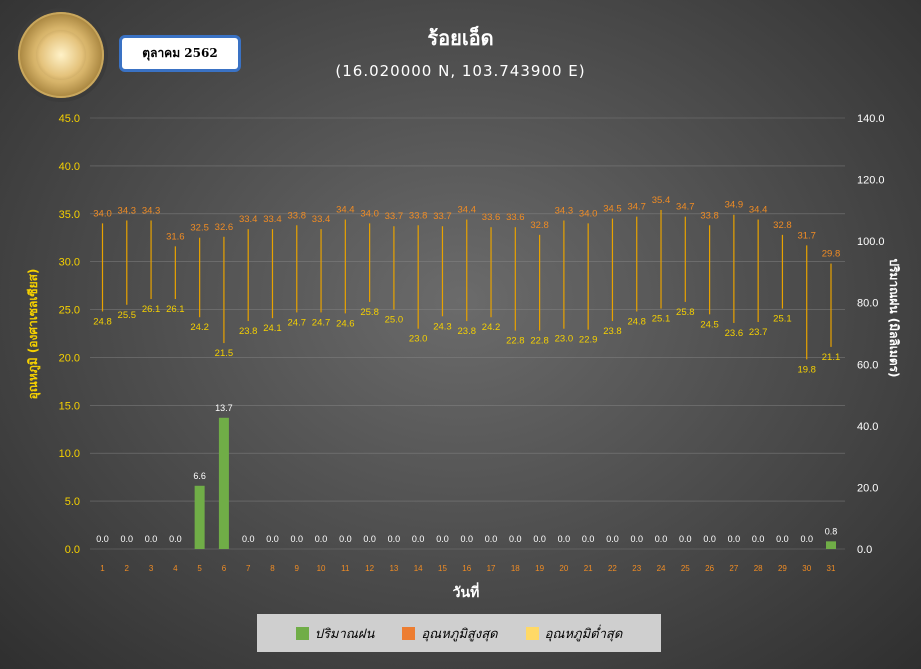 The image size is (921, 669). I want to click on min-temp-label: 25.5, so click(127, 315).